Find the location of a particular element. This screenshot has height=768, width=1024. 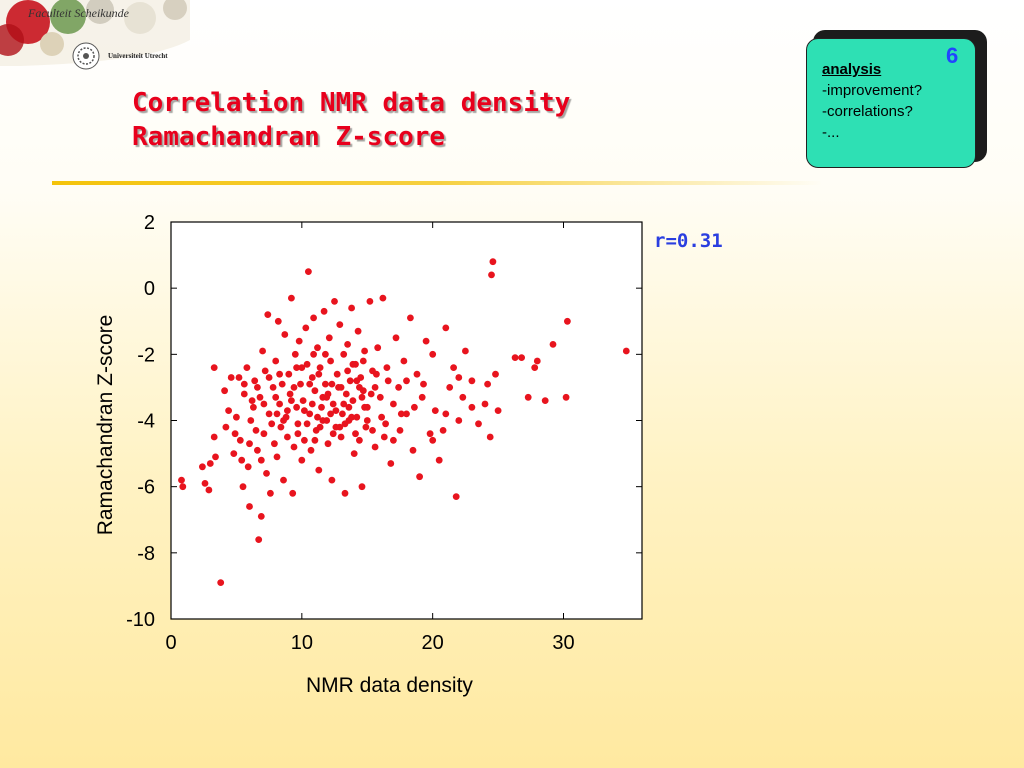

info-box-item: -improvement? is located at coordinates (872, 90).